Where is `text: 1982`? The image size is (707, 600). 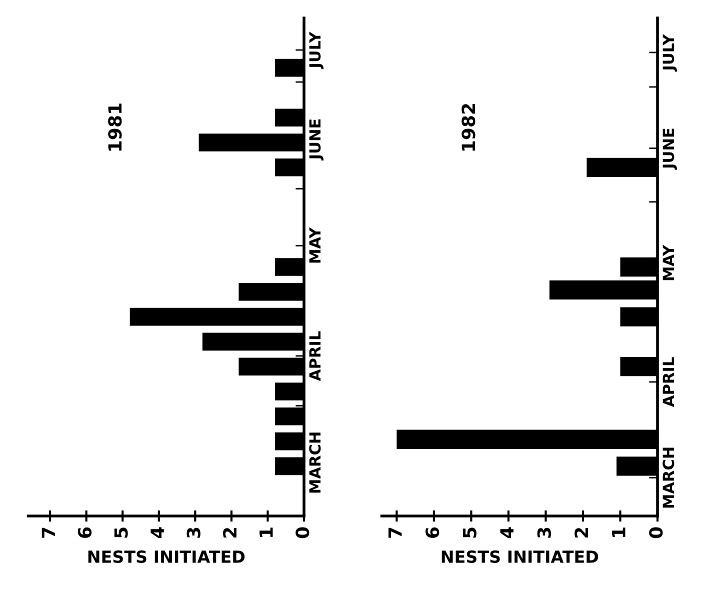 text: 1982 is located at coordinates (469, 127).